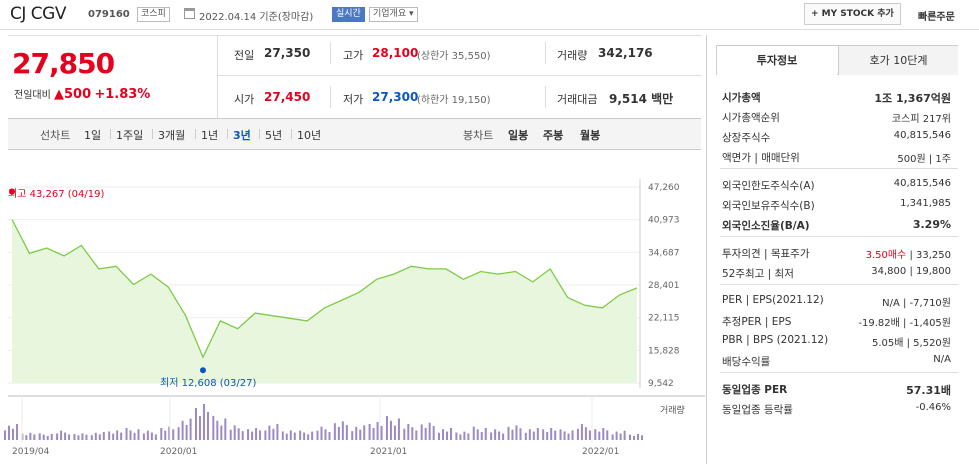 The width and height of the screenshot is (979, 464). Describe the element at coordinates (353, 55) in the screenshot. I see `high-label: 고가` at that location.